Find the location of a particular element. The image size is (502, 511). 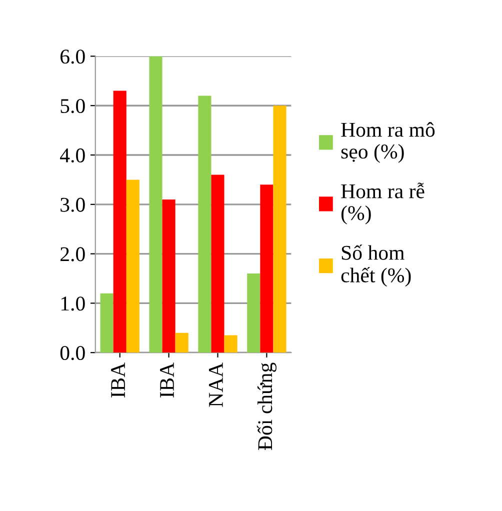

legend-label: Số hom chết (%) is located at coordinates (376, 265).